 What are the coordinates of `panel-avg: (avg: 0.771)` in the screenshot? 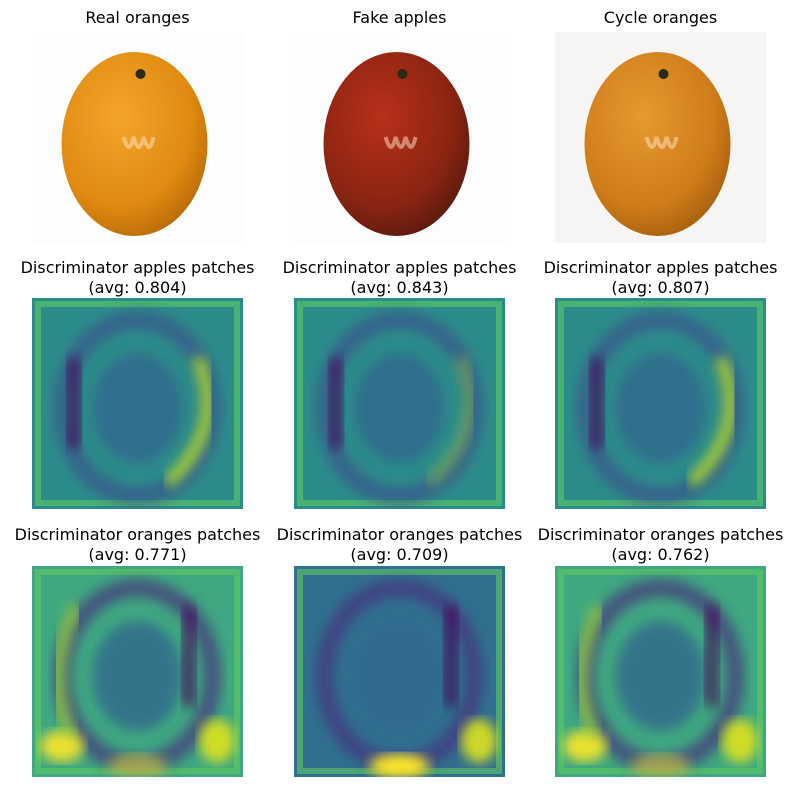 It's located at (137, 554).